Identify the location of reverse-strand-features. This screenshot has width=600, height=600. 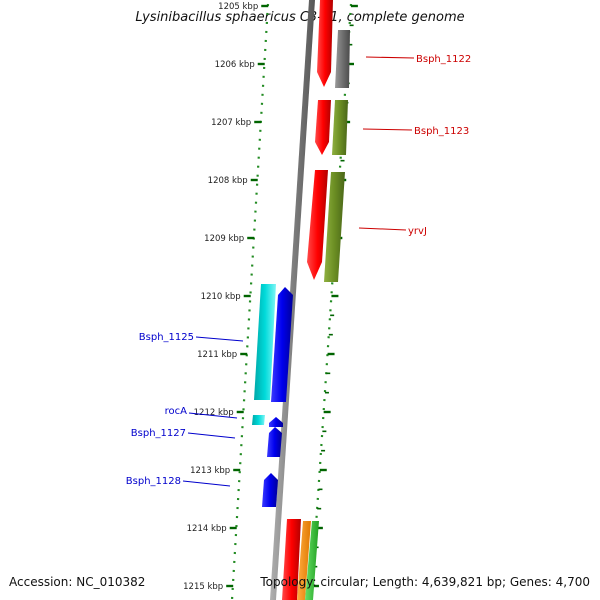
(272, 395).